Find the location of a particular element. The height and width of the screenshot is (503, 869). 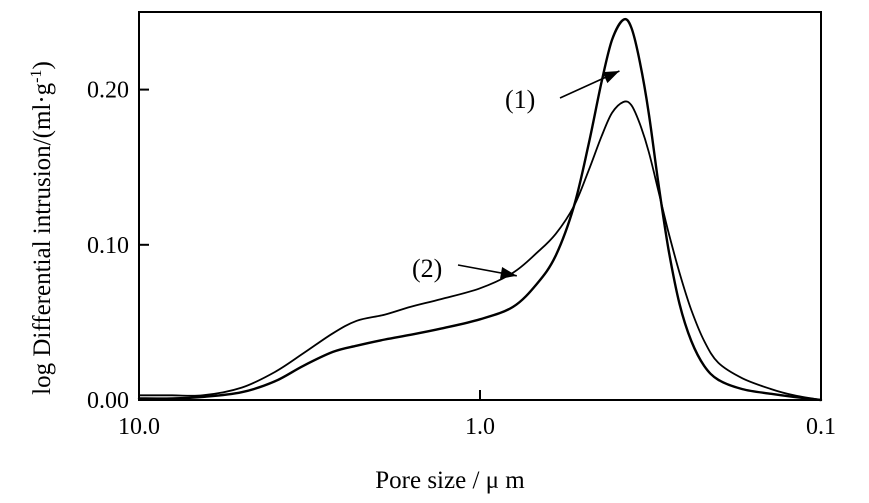

annotation-label-2: (2) is located at coordinates (427, 268).